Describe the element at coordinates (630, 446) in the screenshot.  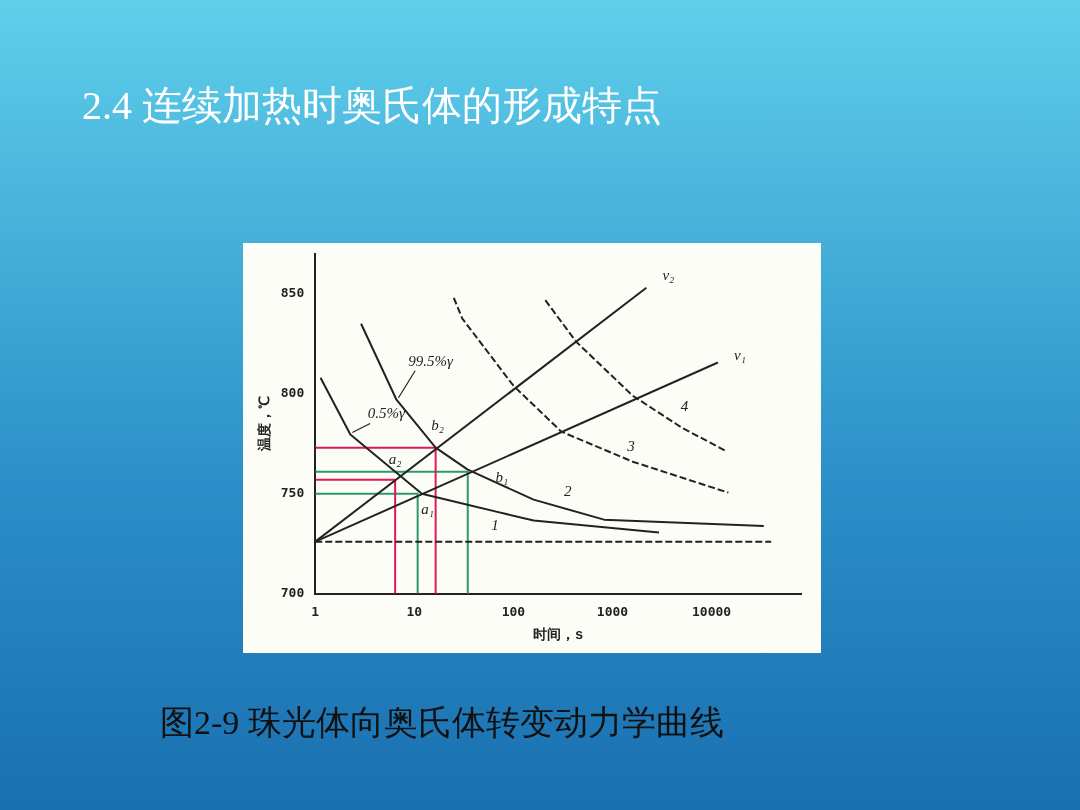
I see `annotation: 3` at that location.